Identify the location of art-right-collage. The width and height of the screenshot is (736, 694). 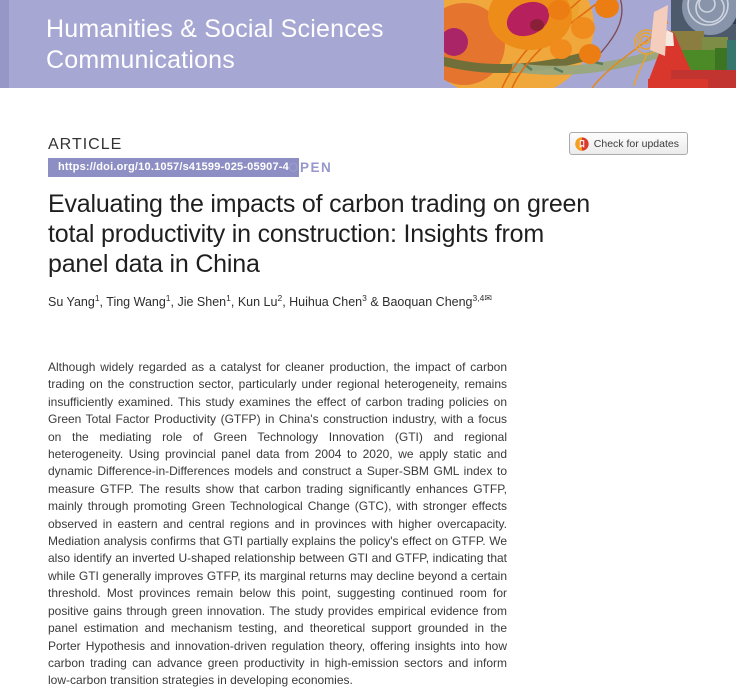
(692, 44).